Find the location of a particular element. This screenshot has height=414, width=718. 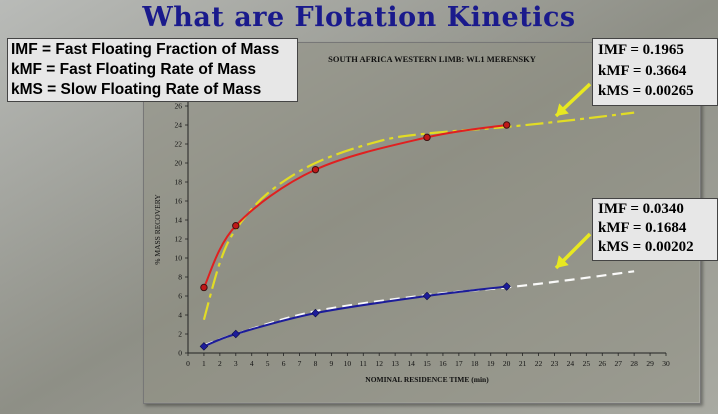

x-tick-label: 27 is located at coordinates (618, 363).